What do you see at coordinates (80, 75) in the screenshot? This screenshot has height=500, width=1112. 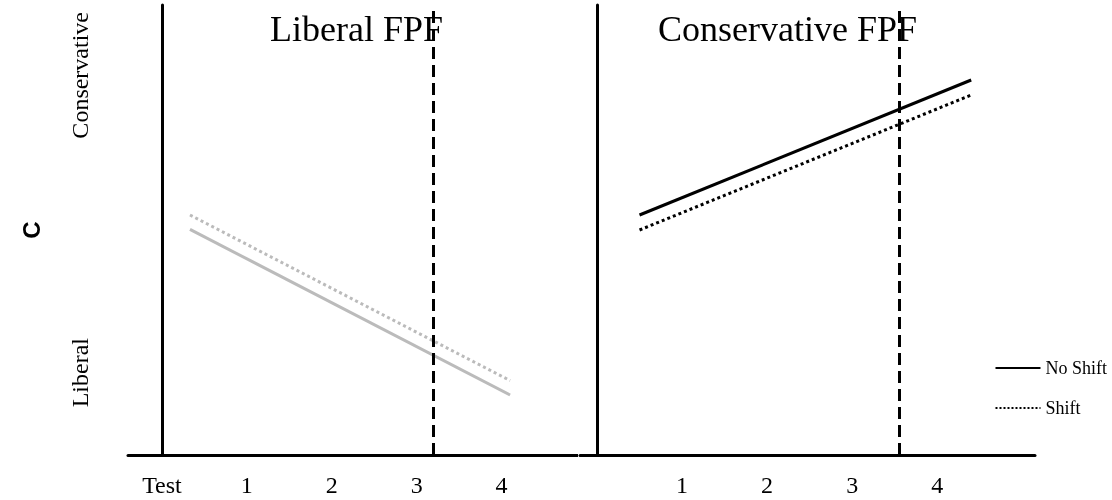 I see `text: Conservative` at bounding box center [80, 75].